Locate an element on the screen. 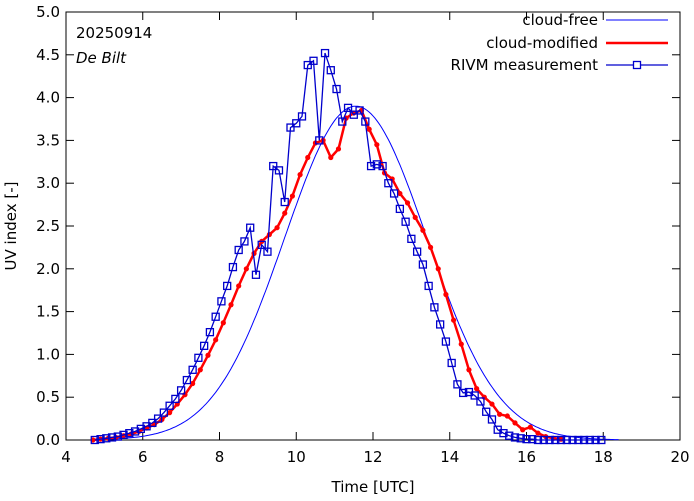 The width and height of the screenshot is (694, 501). y-tick-label: 2.5 is located at coordinates (48, 226).